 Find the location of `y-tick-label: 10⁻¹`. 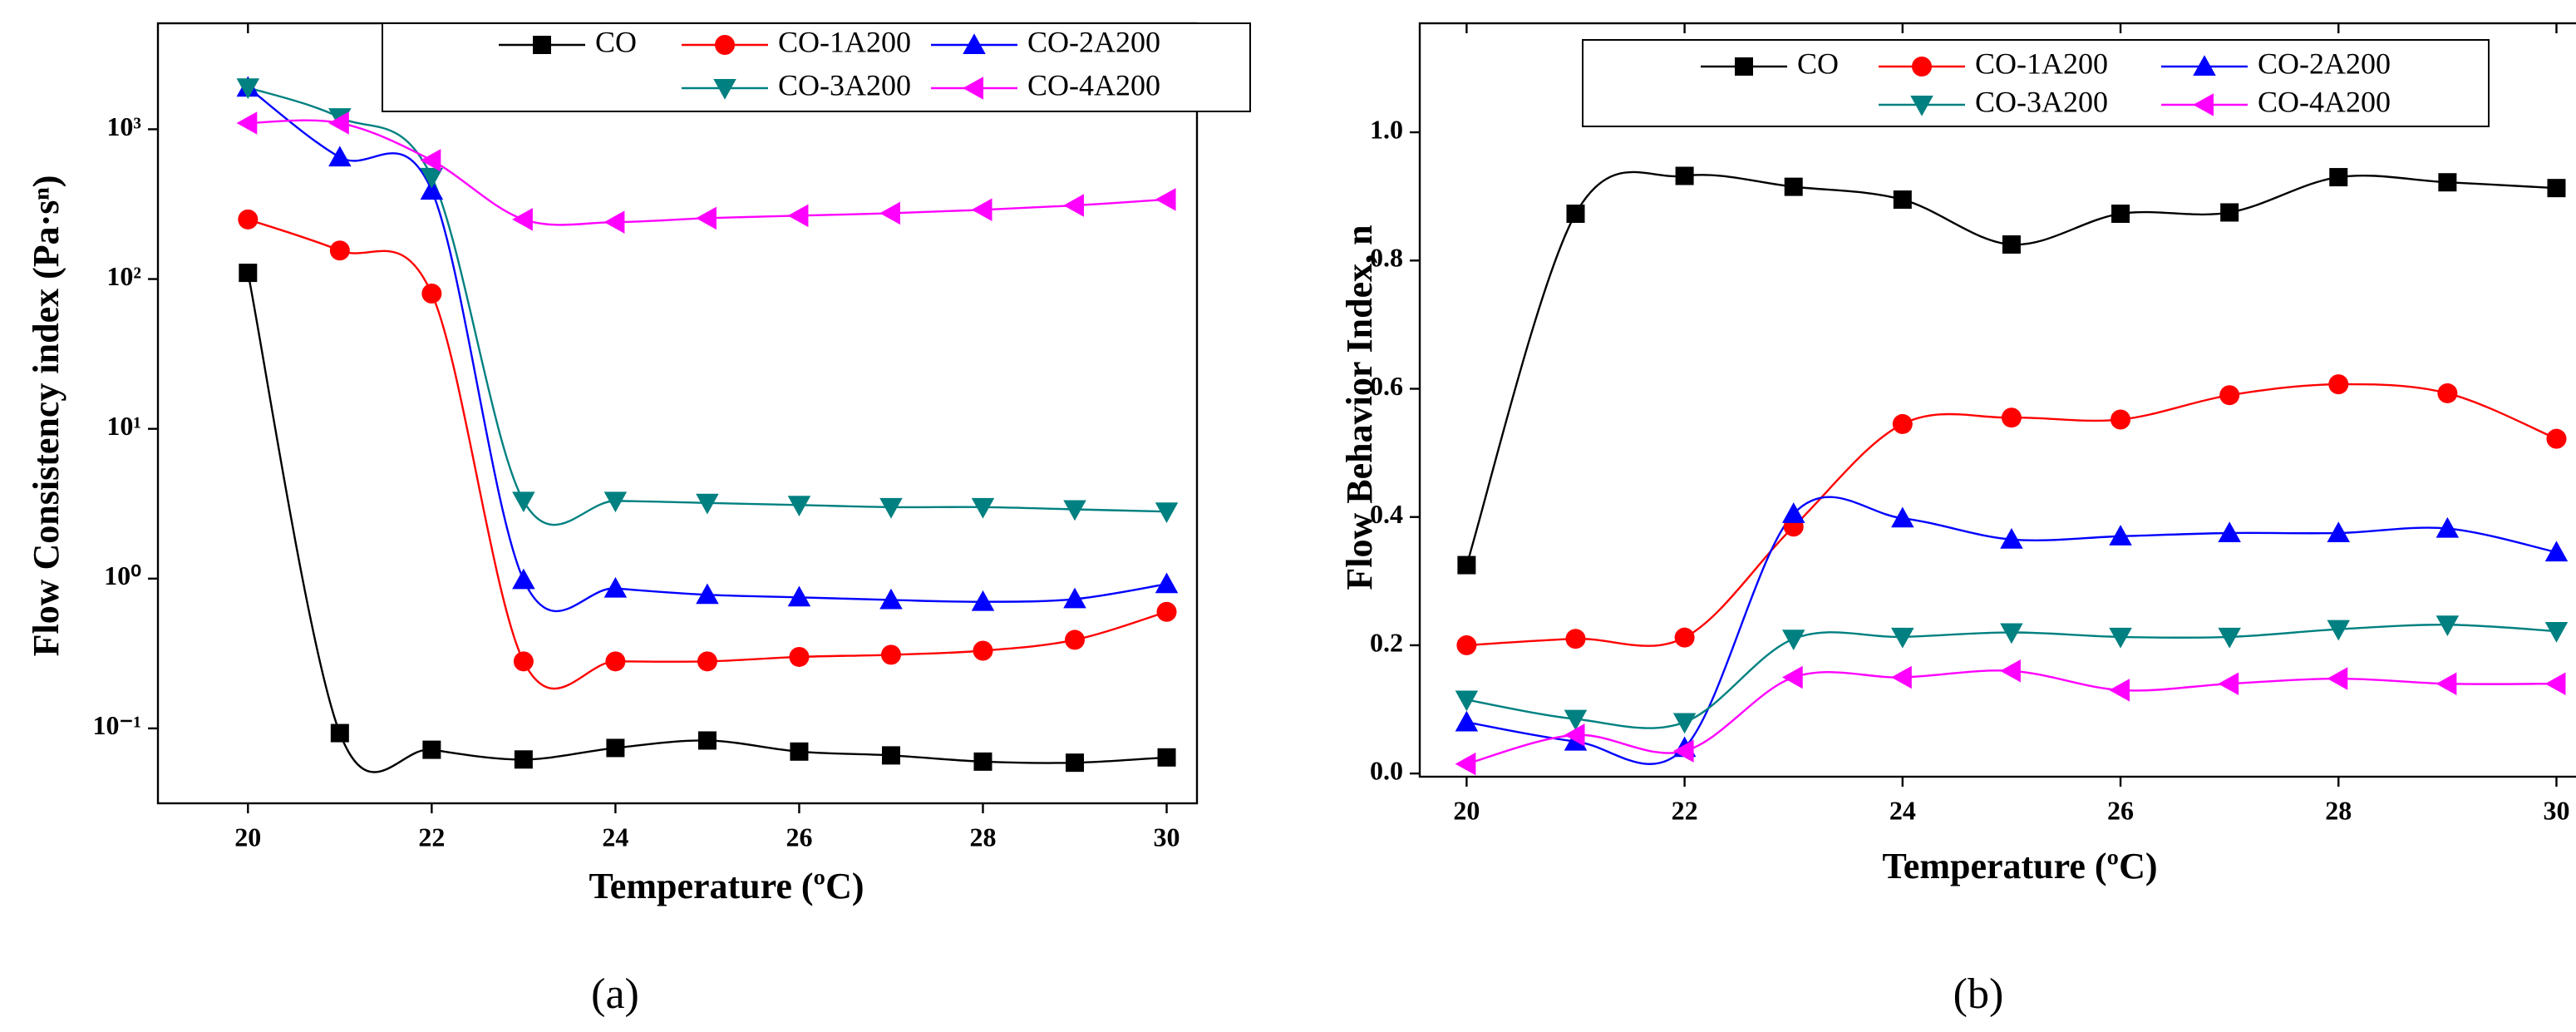

y-tick-label: 10⁻¹ is located at coordinates (117, 725).